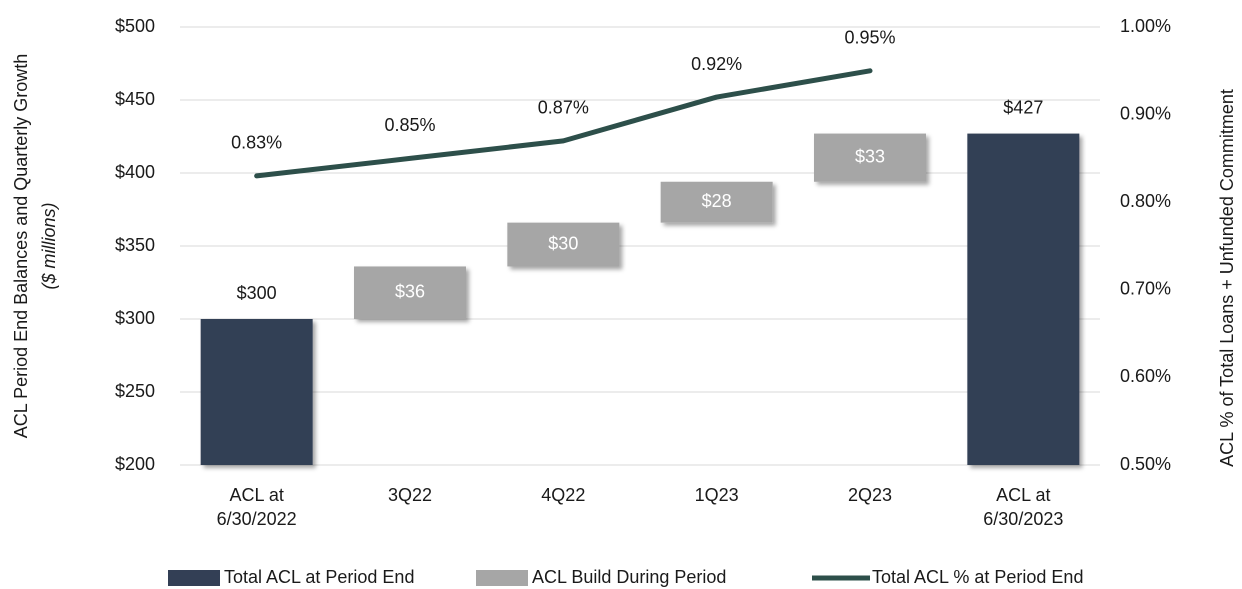 Image resolution: width=1242 pixels, height=589 pixels. Describe the element at coordinates (716, 495) in the screenshot. I see `x-tick-label: 1Q23` at that location.